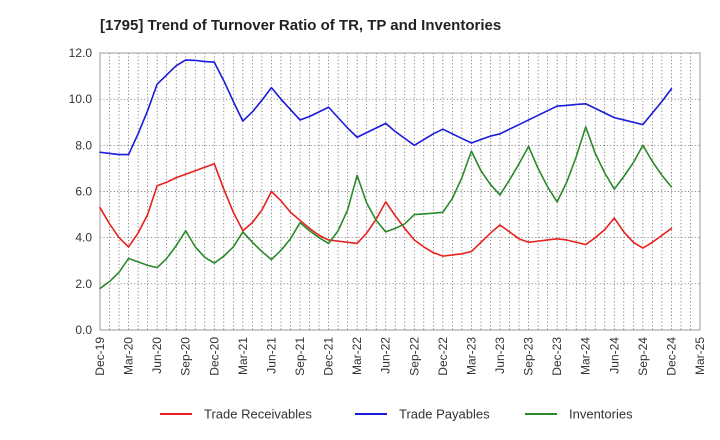 This screenshot has width=720, height=440. Describe the element at coordinates (601, 414) in the screenshot. I see `legend-label: Inventories` at that location.